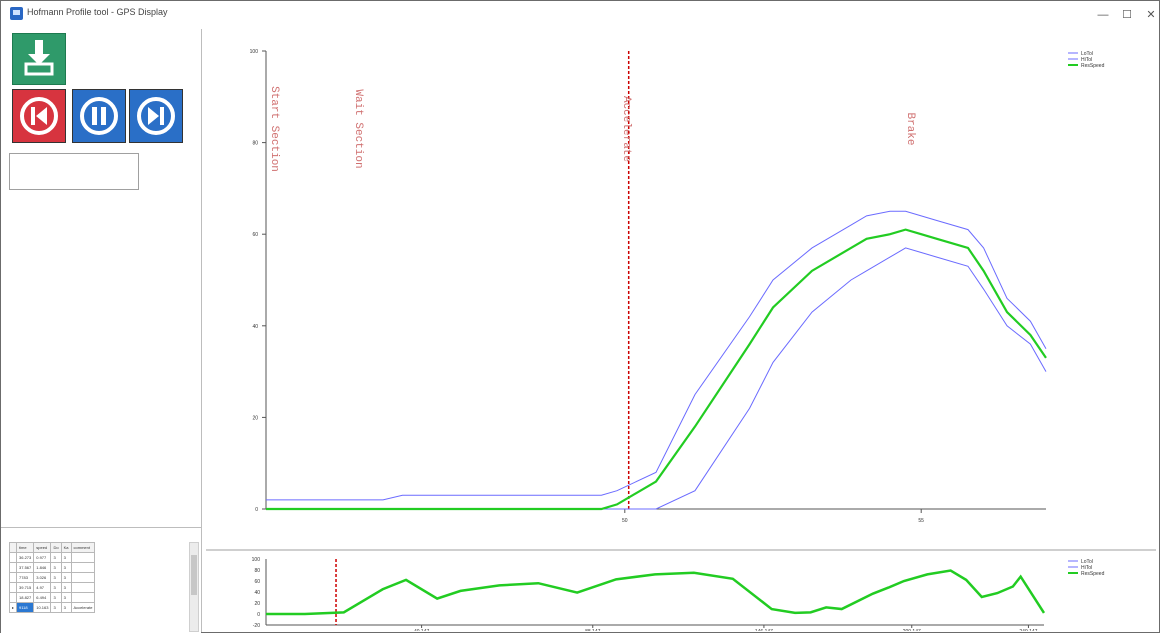 The width and height of the screenshot is (1160, 636). I want to click on close-button: ✕, so click(1151, 15).